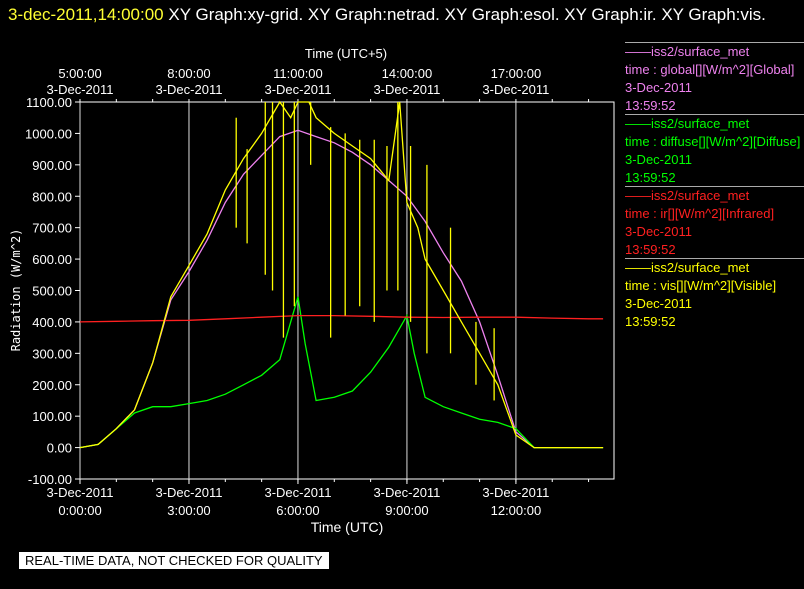  I want to click on legend-variable: time : global[][W/m^2][Global], so click(710, 69).